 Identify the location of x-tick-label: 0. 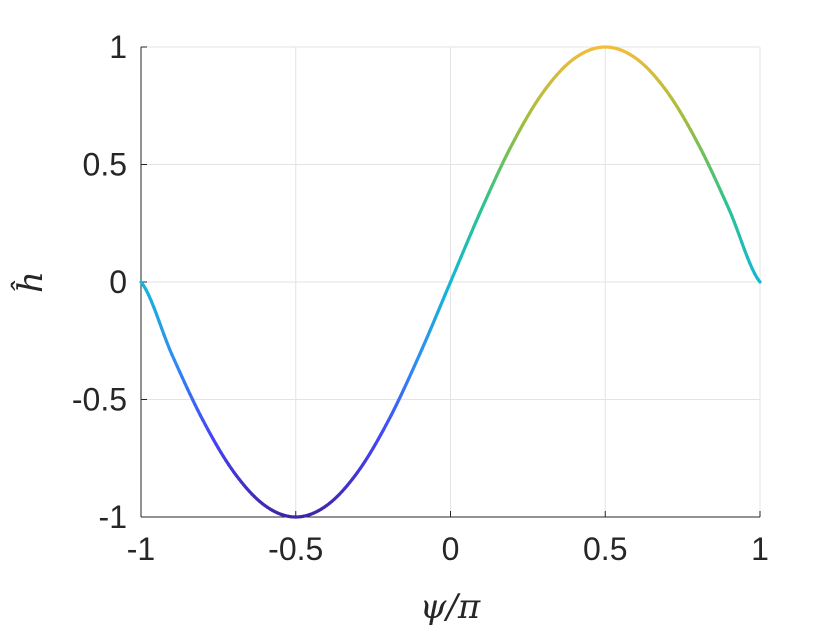
(451, 549).